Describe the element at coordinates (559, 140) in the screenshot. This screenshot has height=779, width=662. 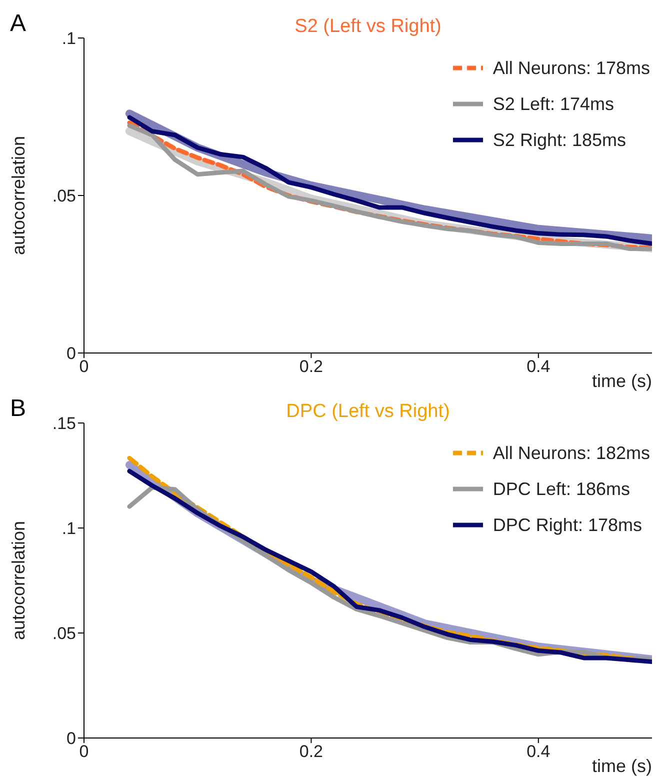
I see `legend-label: S2 Right: 185ms` at that location.